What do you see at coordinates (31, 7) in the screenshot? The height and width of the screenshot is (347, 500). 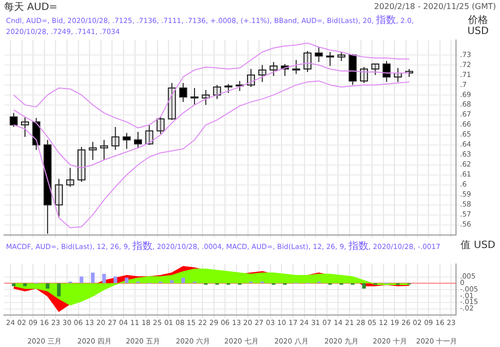 I see `chart-title: 每天 AUD=` at bounding box center [31, 7].